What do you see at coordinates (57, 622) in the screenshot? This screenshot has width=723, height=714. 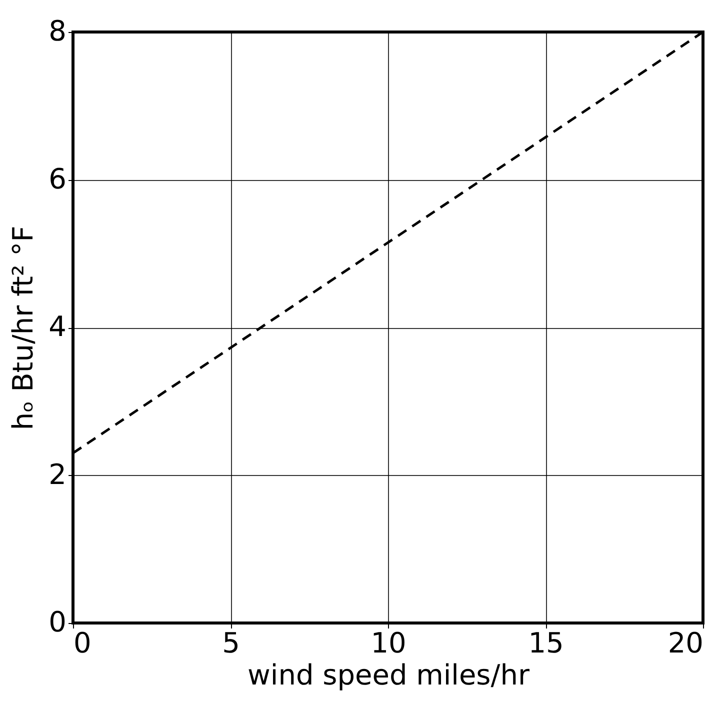 I see `y-tick-label: 0` at bounding box center [57, 622].